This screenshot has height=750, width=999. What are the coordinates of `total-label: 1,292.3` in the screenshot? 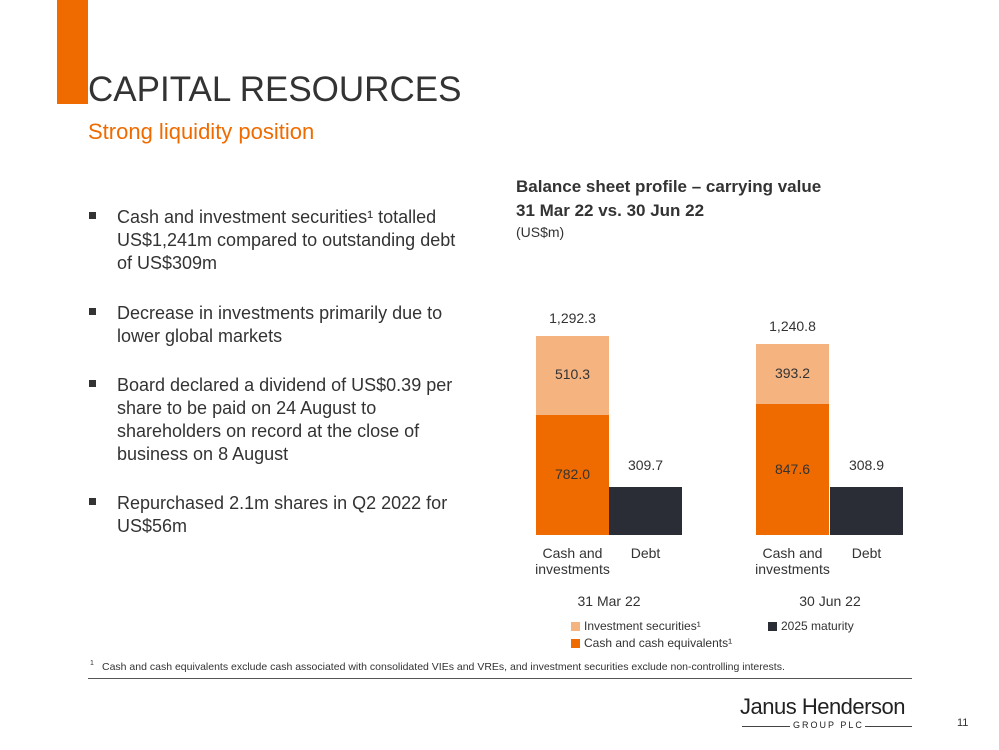 It's located at (572, 317).